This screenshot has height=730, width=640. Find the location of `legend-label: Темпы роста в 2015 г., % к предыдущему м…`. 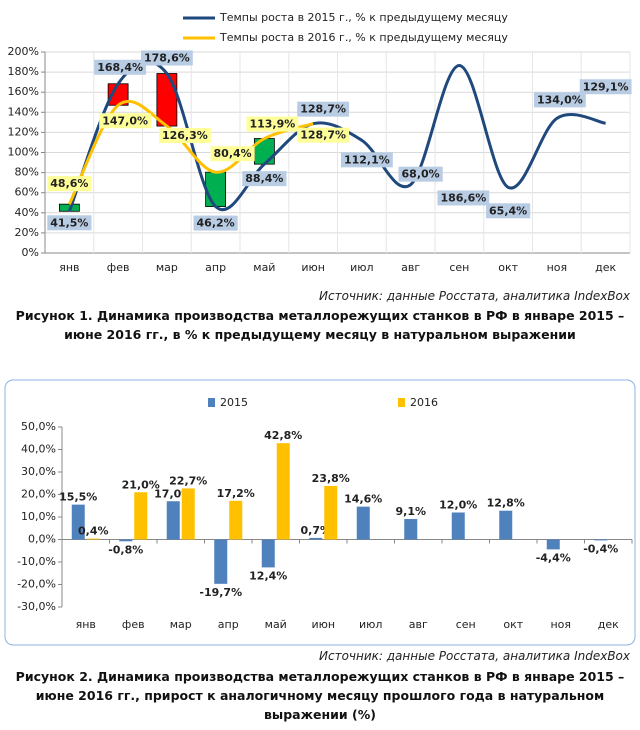

legend-label: Темпы роста в 2015 г., % к предыдущему м… is located at coordinates (363, 17).